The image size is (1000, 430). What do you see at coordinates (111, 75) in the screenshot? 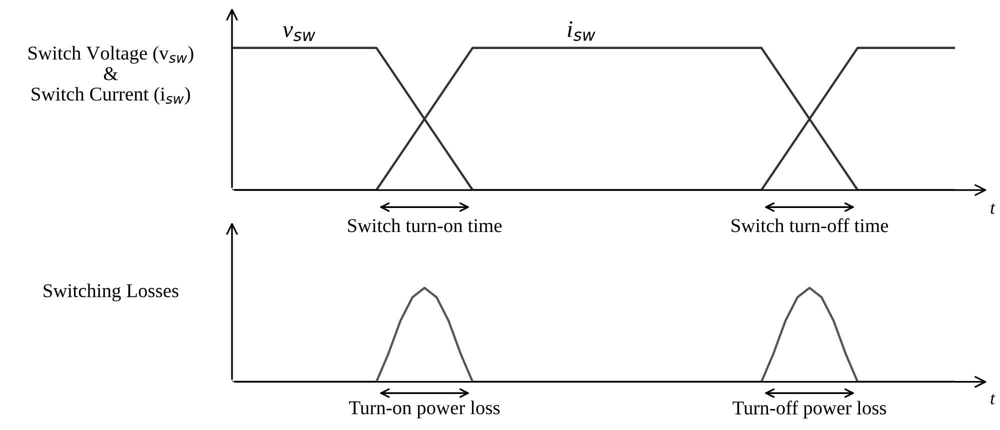
I see `text: Switch Voltage (v$_{sw}$) & Switch Current (i$_{sw}$)` at bounding box center [111, 75].